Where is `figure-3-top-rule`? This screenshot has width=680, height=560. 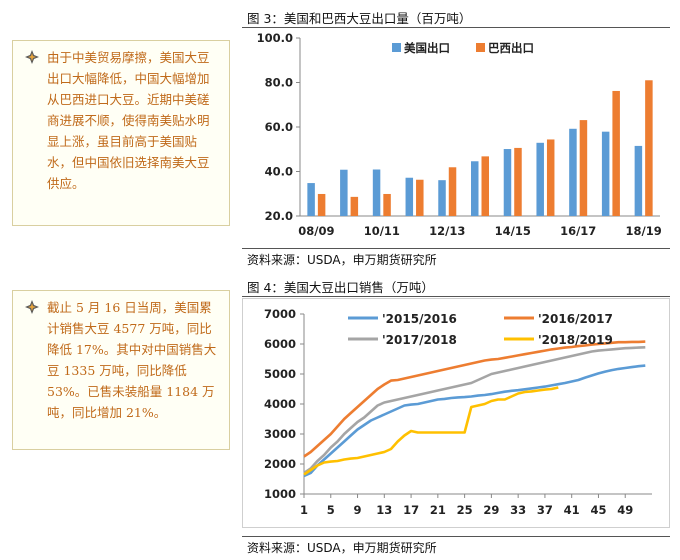 figure-3-top-rule is located at coordinates (456, 27).